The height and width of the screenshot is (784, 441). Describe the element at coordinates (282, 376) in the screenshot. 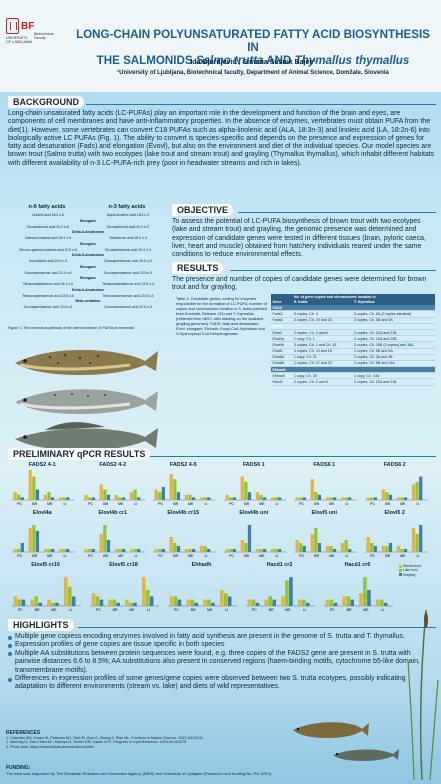

I see `table-cell-gene: Ehhadh` at that location.